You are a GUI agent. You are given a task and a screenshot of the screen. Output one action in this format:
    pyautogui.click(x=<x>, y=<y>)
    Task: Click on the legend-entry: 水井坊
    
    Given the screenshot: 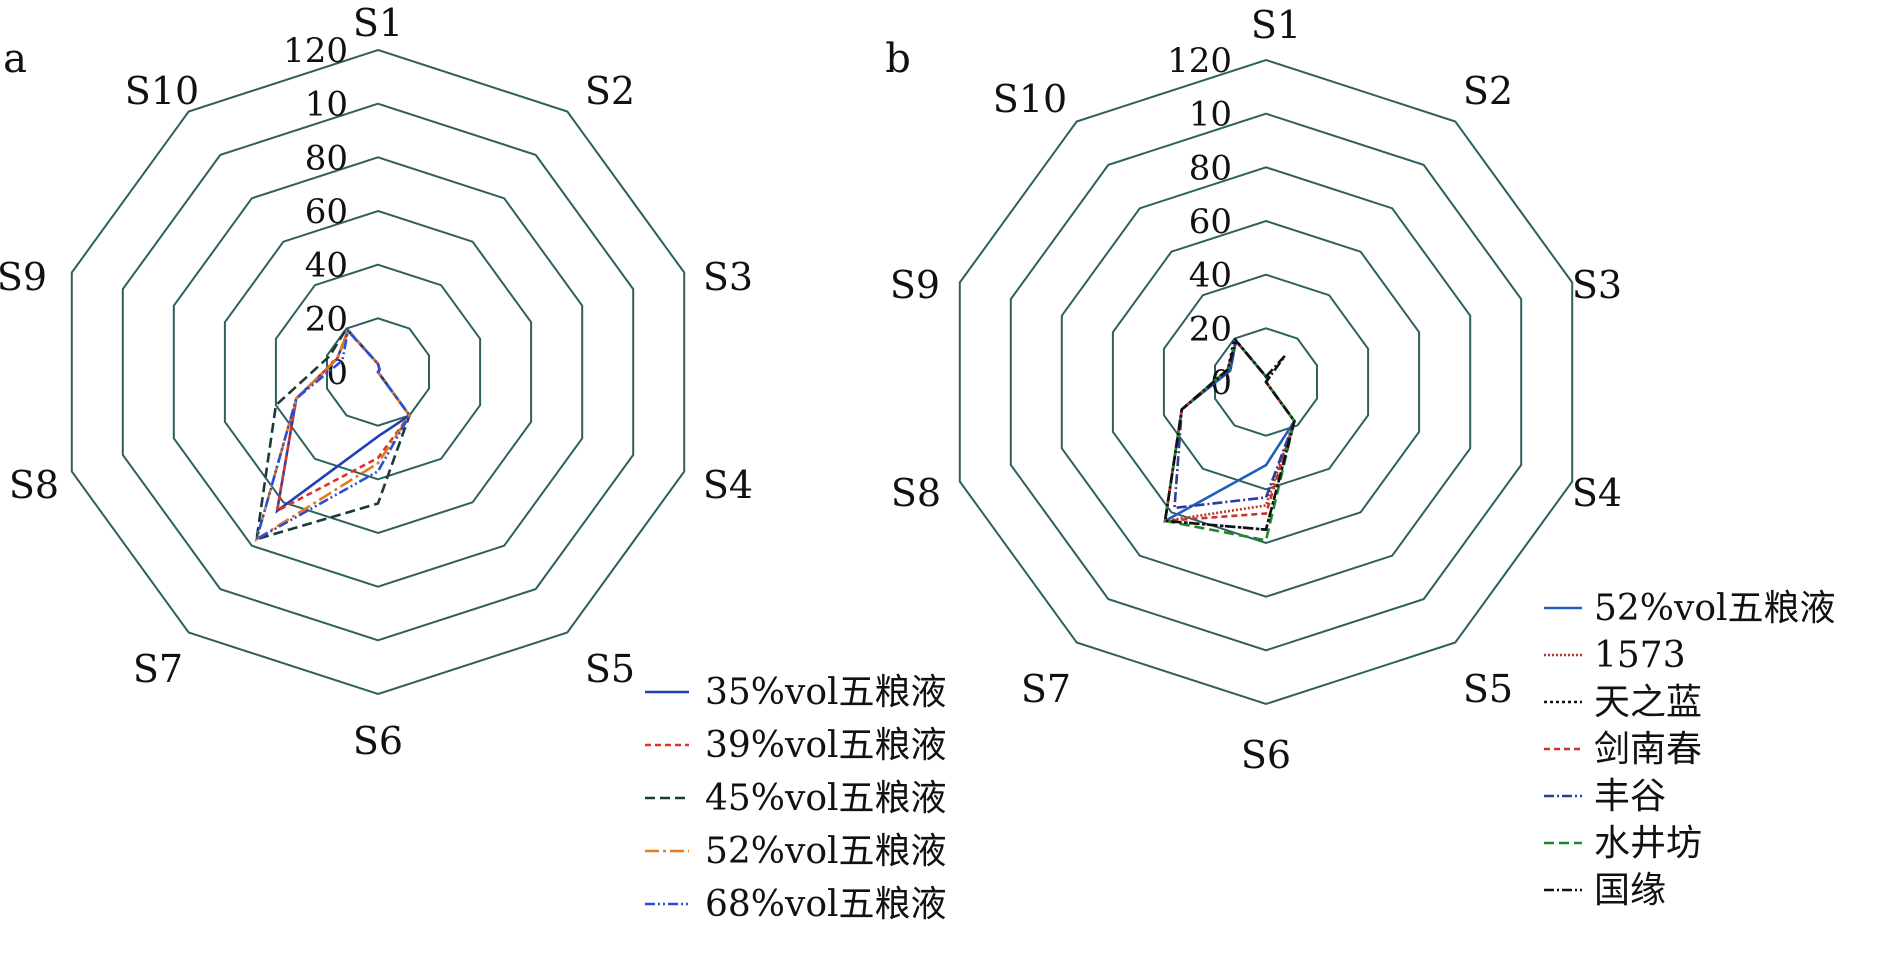 What is the action you would take?
    pyautogui.click(x=1648, y=843)
    